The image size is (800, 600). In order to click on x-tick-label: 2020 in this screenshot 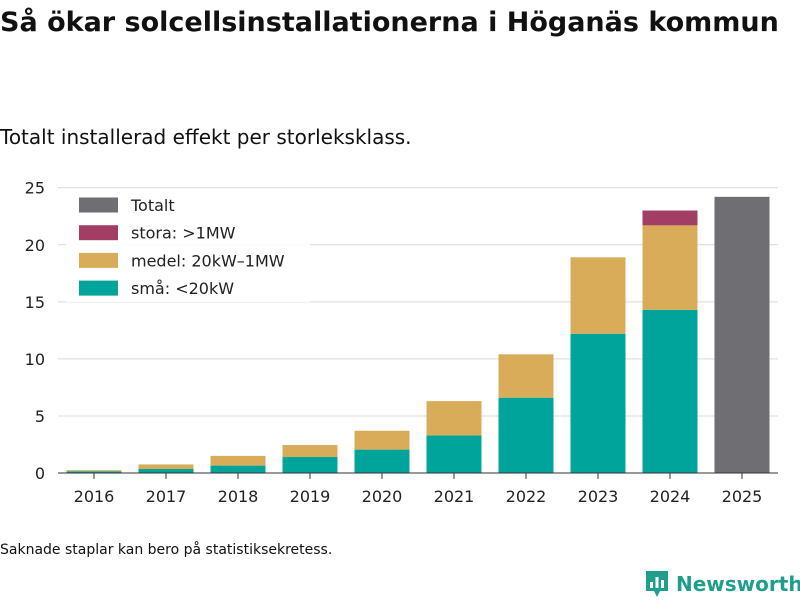, I will do `click(382, 496)`.